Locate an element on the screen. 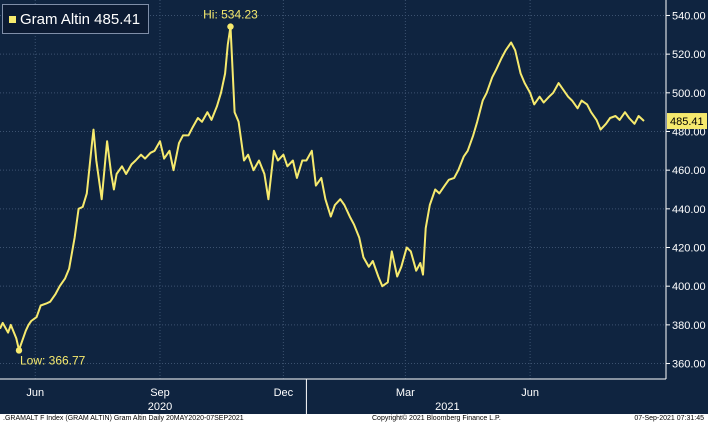 This screenshot has height=425, width=708. y-tick-label: 480.00 is located at coordinates (689, 132).